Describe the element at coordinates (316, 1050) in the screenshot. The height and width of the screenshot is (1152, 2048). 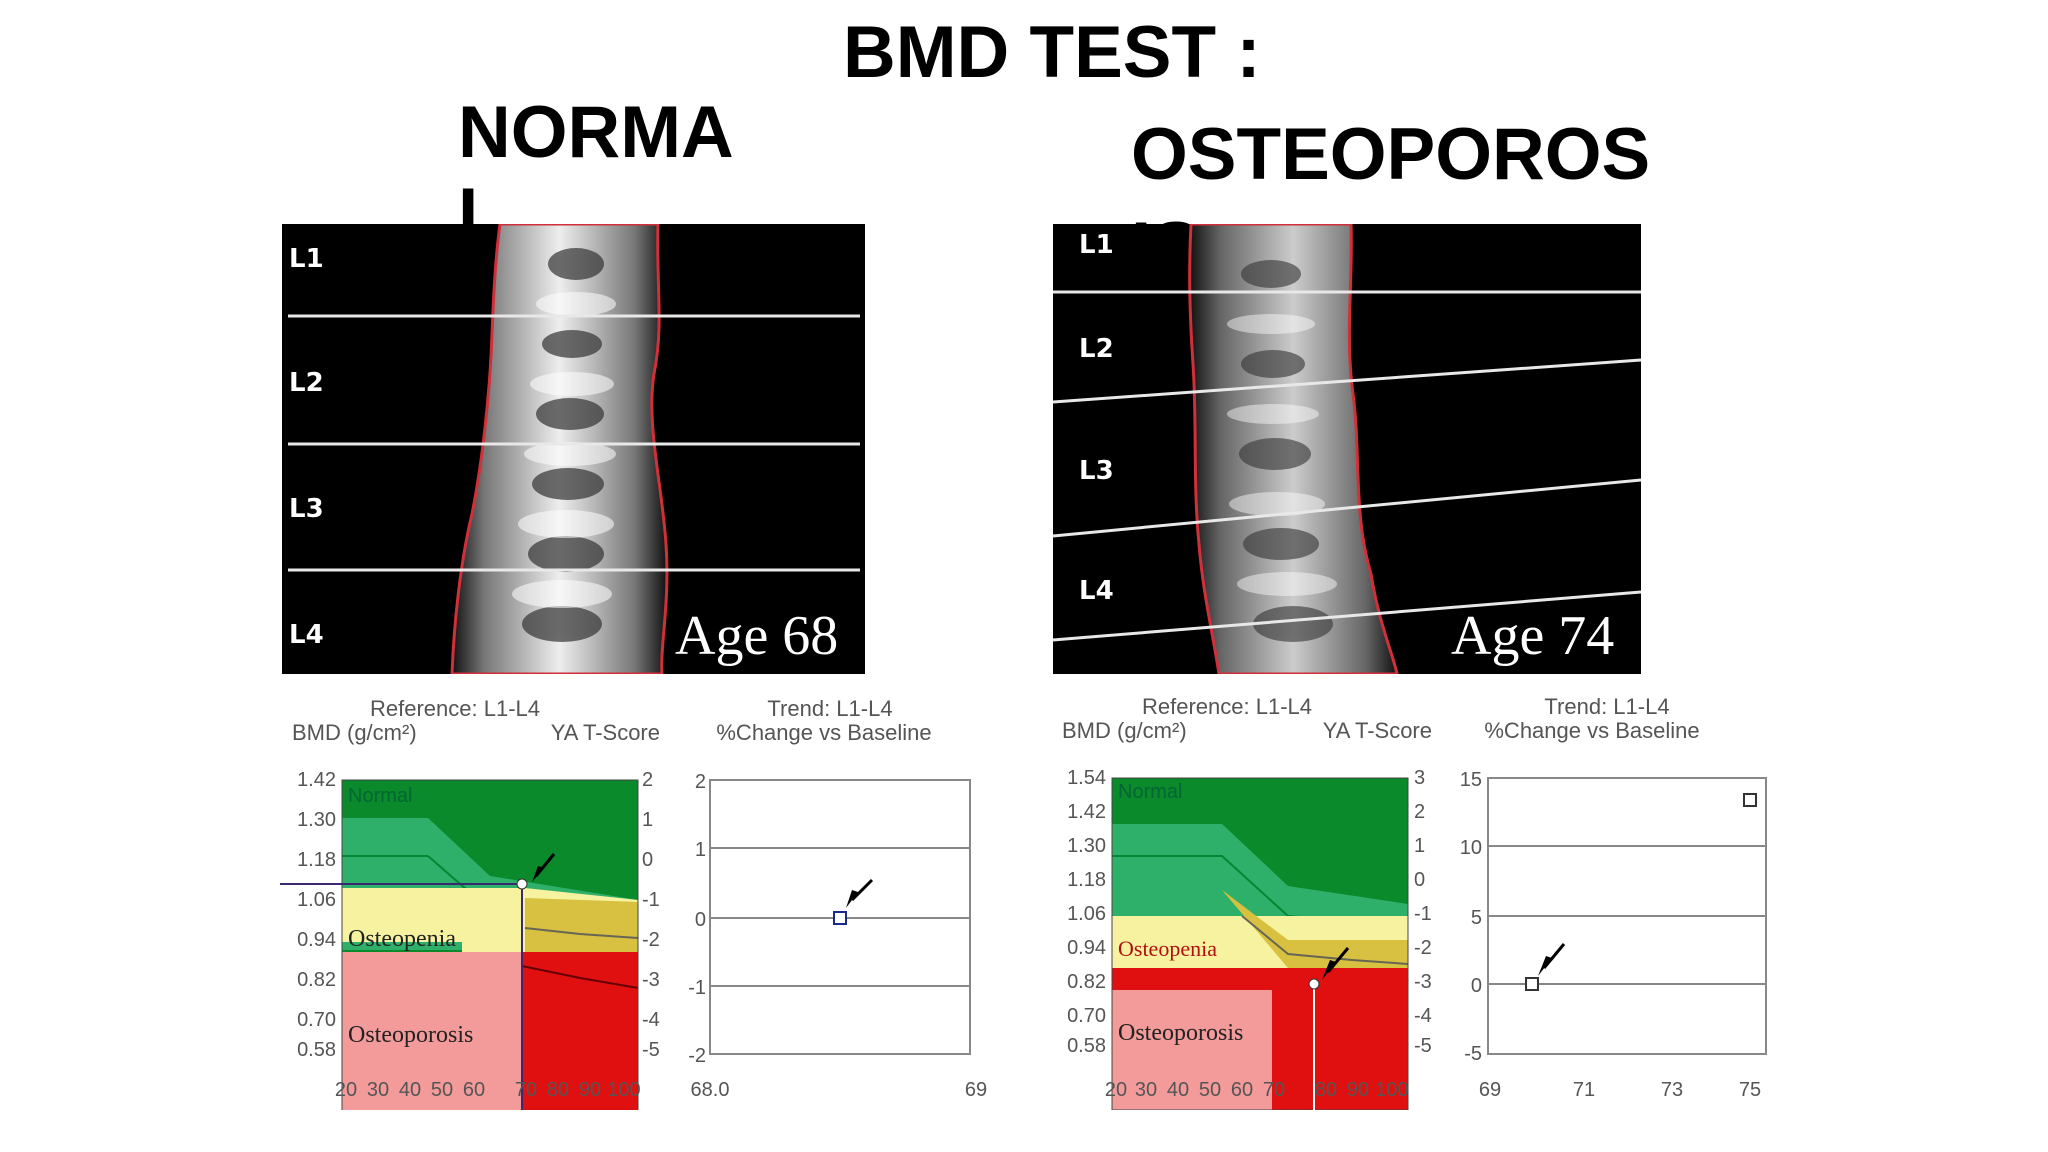
I see `tick-label: 0.58` at that location.